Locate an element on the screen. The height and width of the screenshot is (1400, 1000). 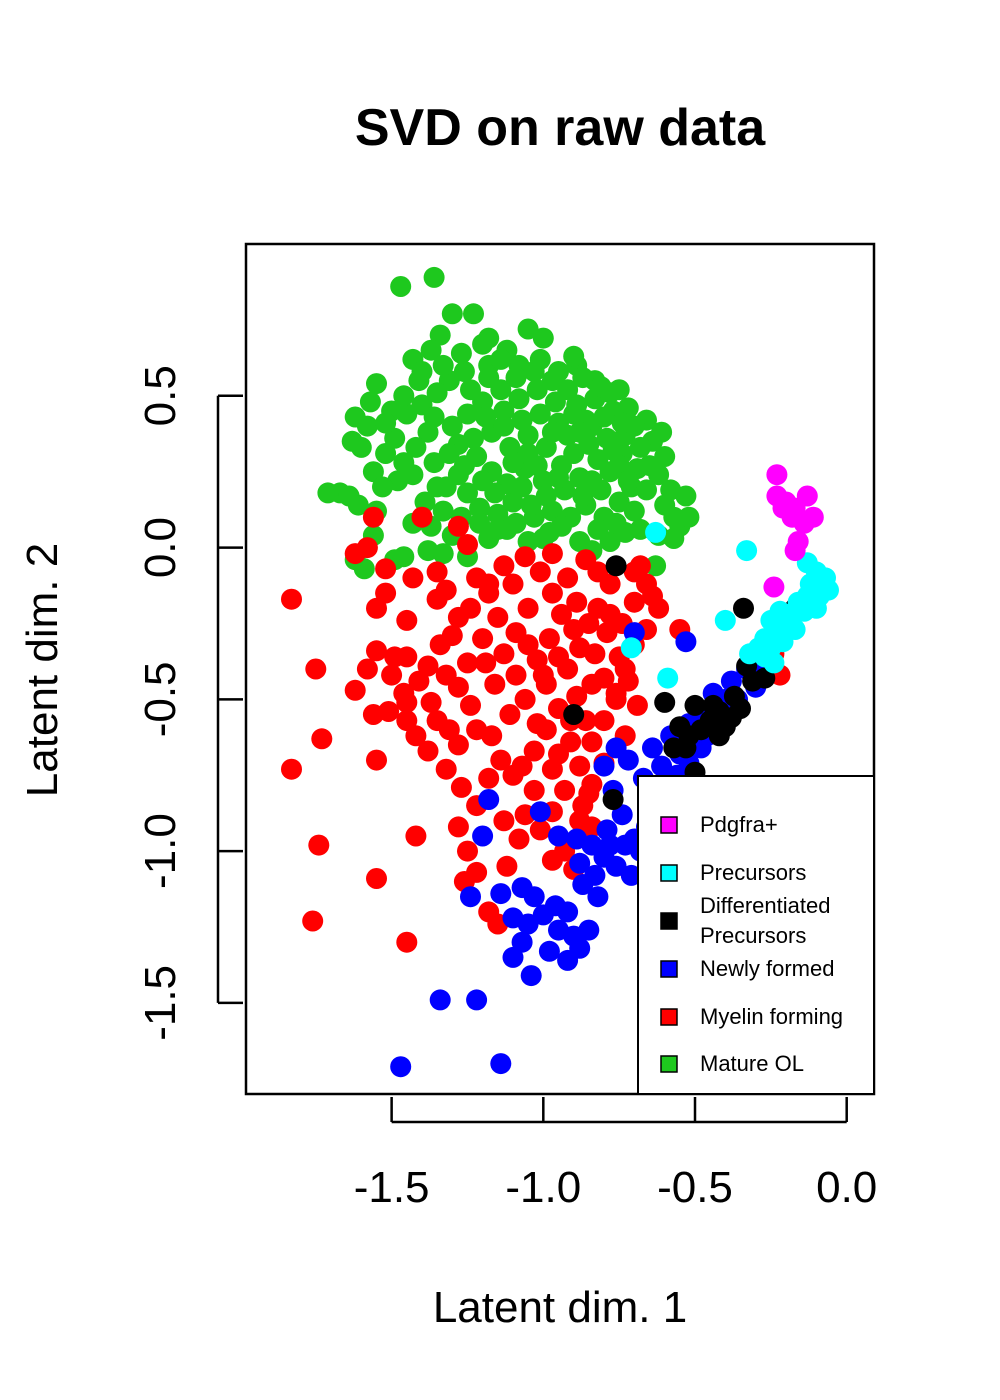
legend-label-newly-formed: Newly formed is located at coordinates (767, 968).